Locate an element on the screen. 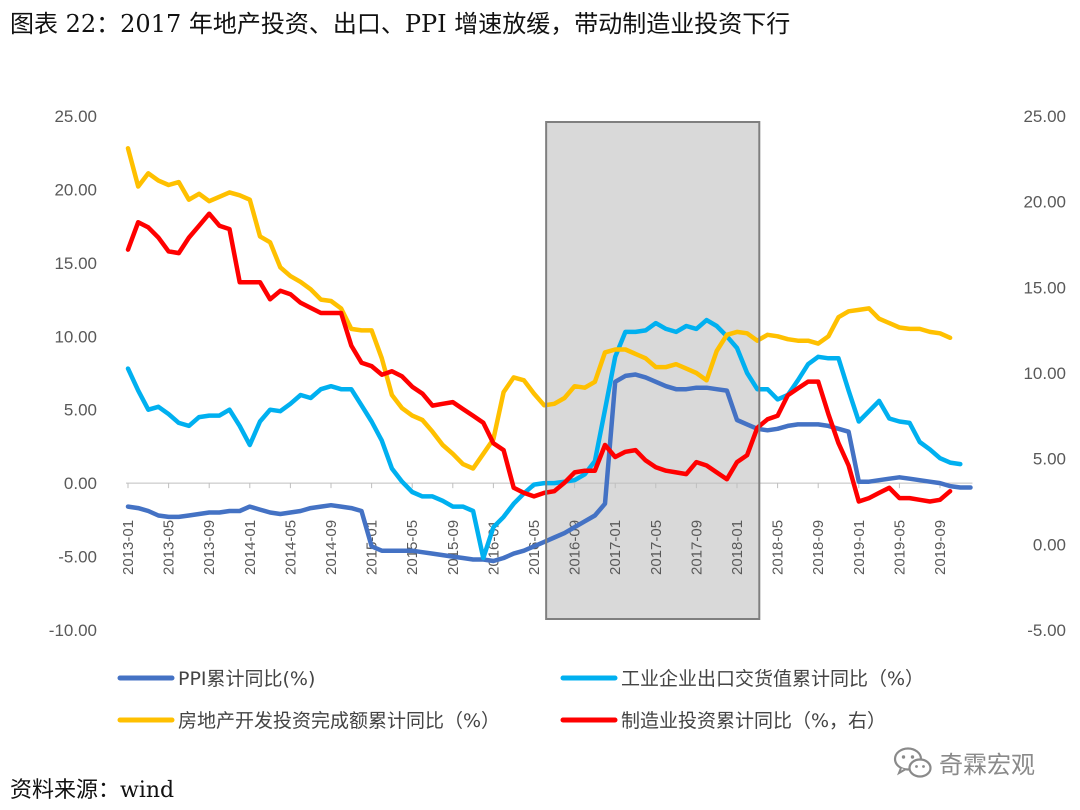  right-axis-tick-label: 5.00 is located at coordinates (1049, 459).